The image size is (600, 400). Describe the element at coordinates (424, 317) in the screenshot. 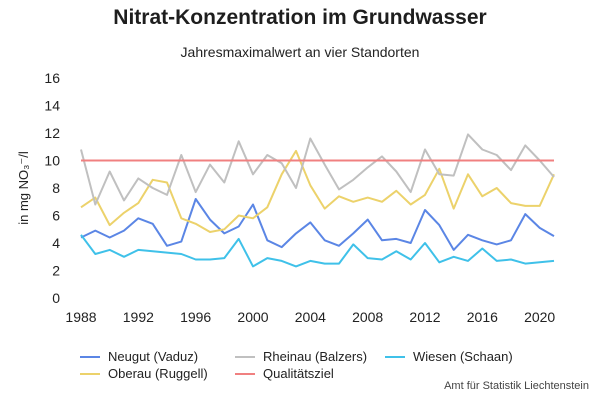

I see `x-tick-label: 2012` at that location.